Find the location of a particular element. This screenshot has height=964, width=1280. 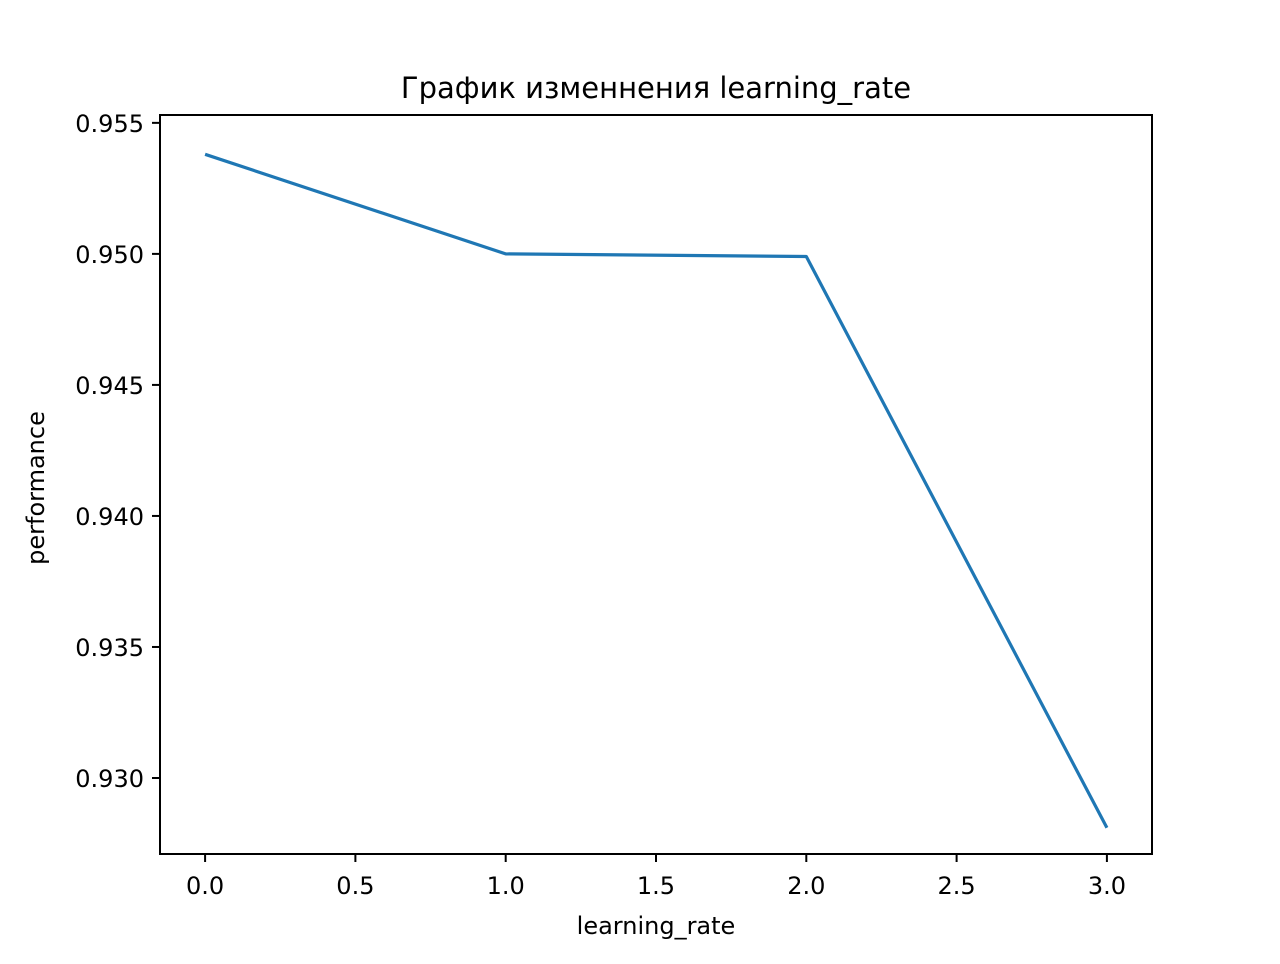

x-axis-label: learning_rate is located at coordinates (656, 926).